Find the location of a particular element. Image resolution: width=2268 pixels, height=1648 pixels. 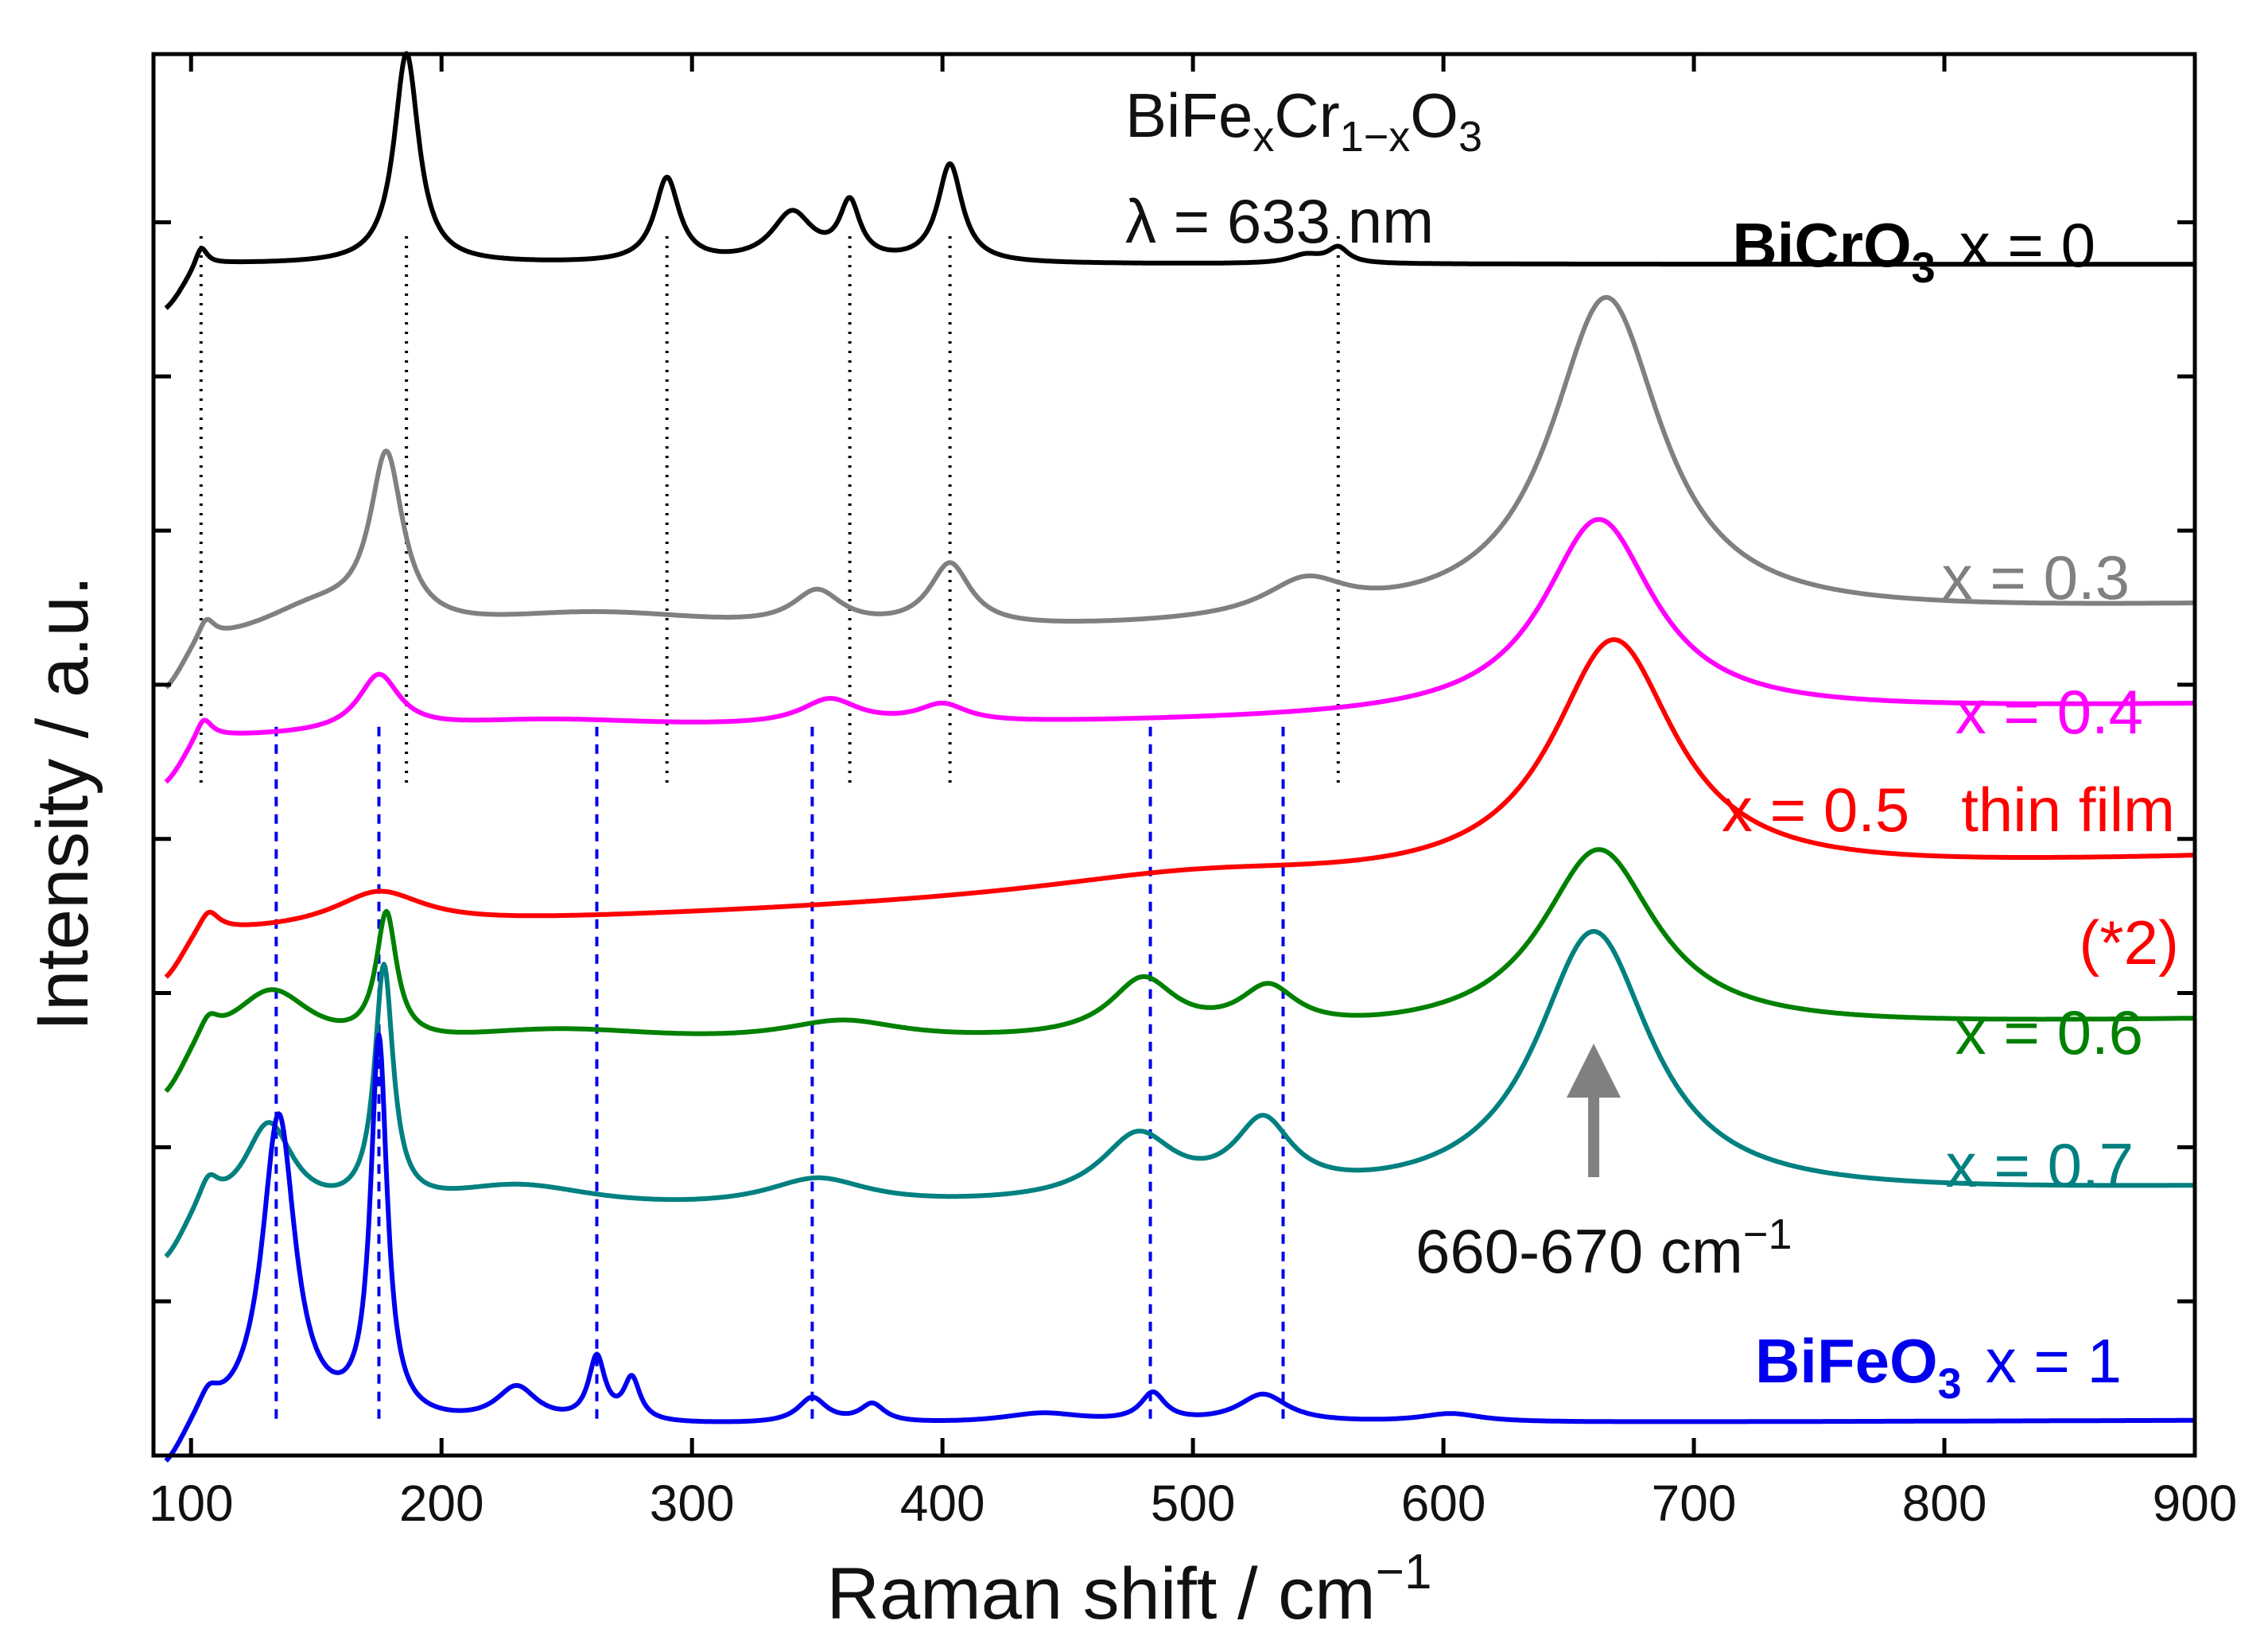

x-tick-label-1: 200 is located at coordinates (441, 1503).